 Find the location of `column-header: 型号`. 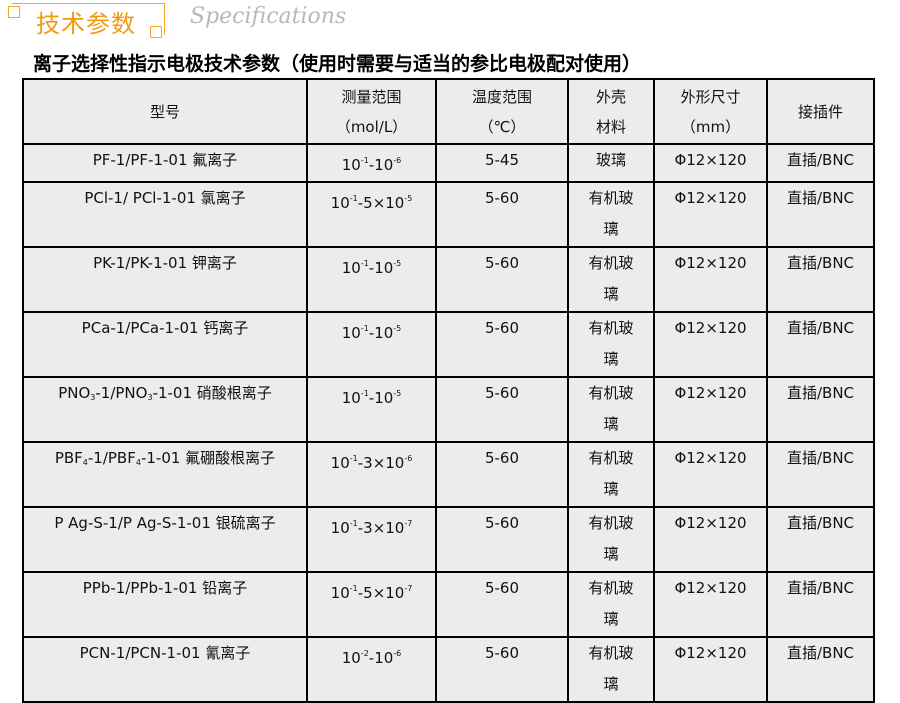

column-header: 型号 is located at coordinates (165, 111).